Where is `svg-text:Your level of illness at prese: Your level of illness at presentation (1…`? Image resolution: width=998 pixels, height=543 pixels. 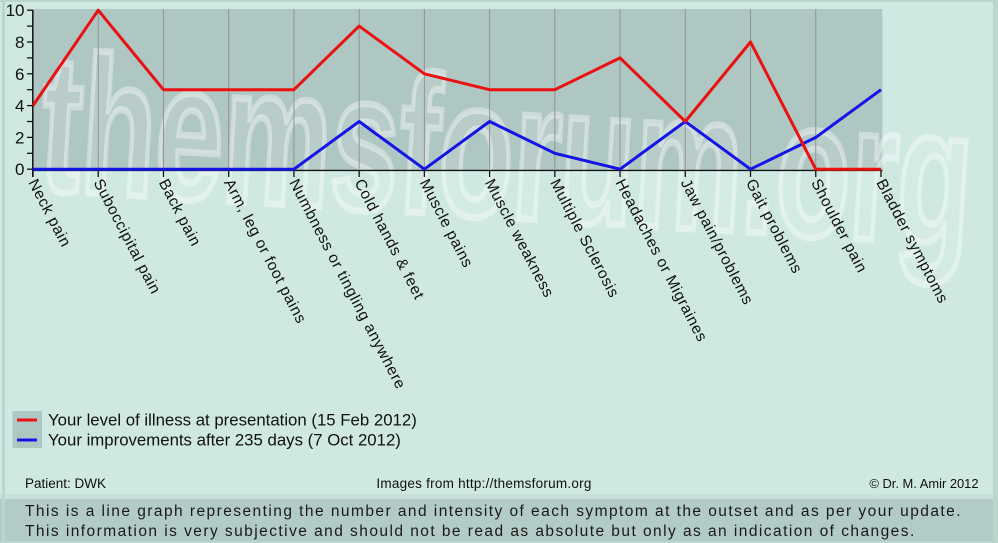
svg-text:Your level of illness at prese: Your level of illness at presentation (1… is located at coordinates (232, 420).